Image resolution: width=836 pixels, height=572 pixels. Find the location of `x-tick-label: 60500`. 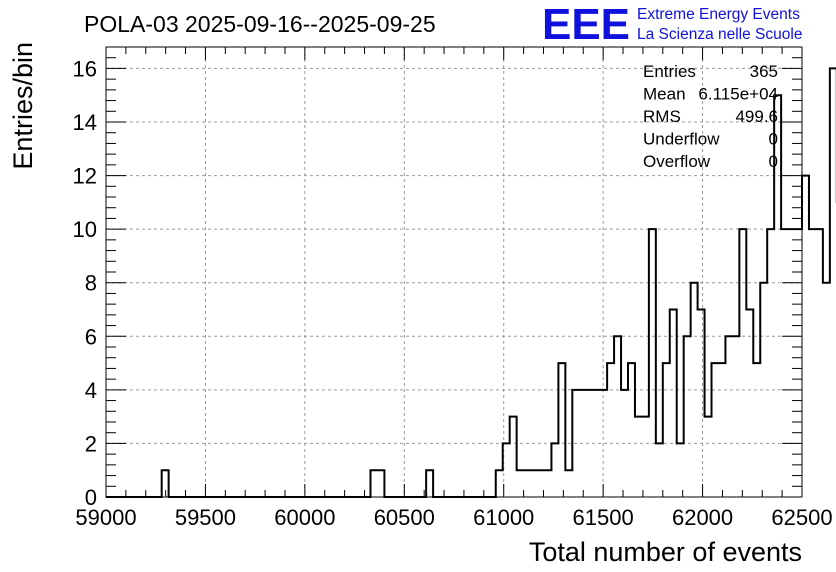

x-tick-label: 60500 is located at coordinates (404, 517).